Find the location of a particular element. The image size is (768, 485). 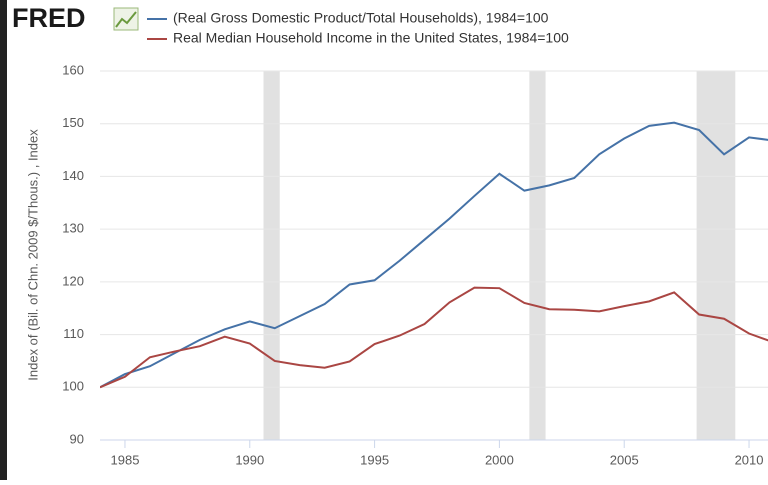

y-tick-label: 150 is located at coordinates (73, 122).